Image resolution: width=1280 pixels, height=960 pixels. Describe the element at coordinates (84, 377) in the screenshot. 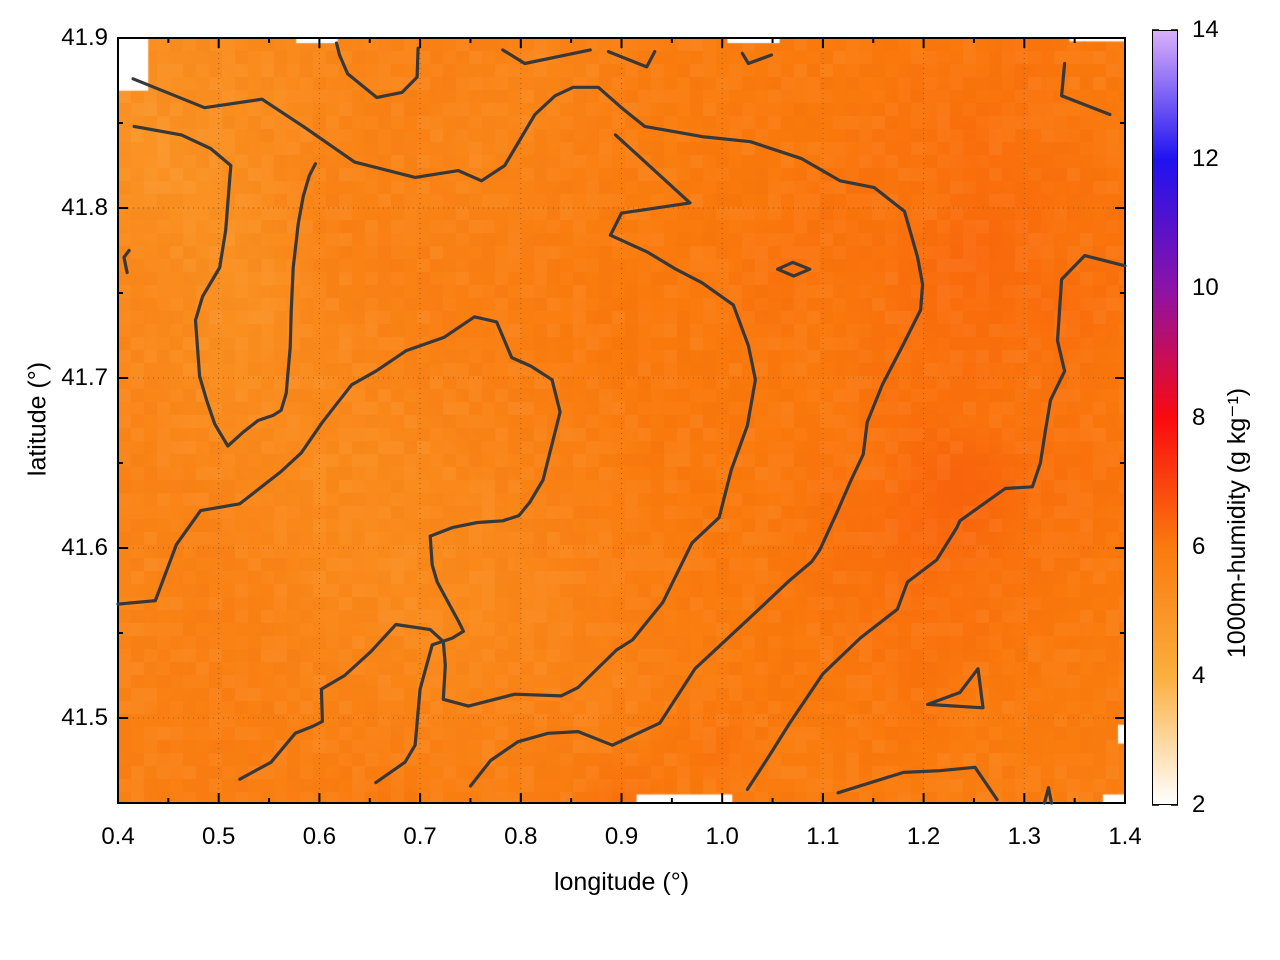

I see `y-tick-label: 41.7` at that location.